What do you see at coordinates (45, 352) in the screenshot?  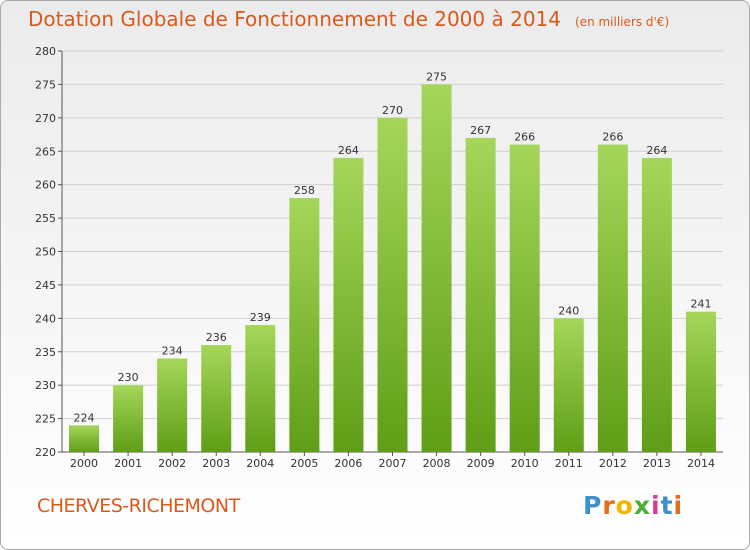 I see `y-tick-label: 235` at bounding box center [45, 352].